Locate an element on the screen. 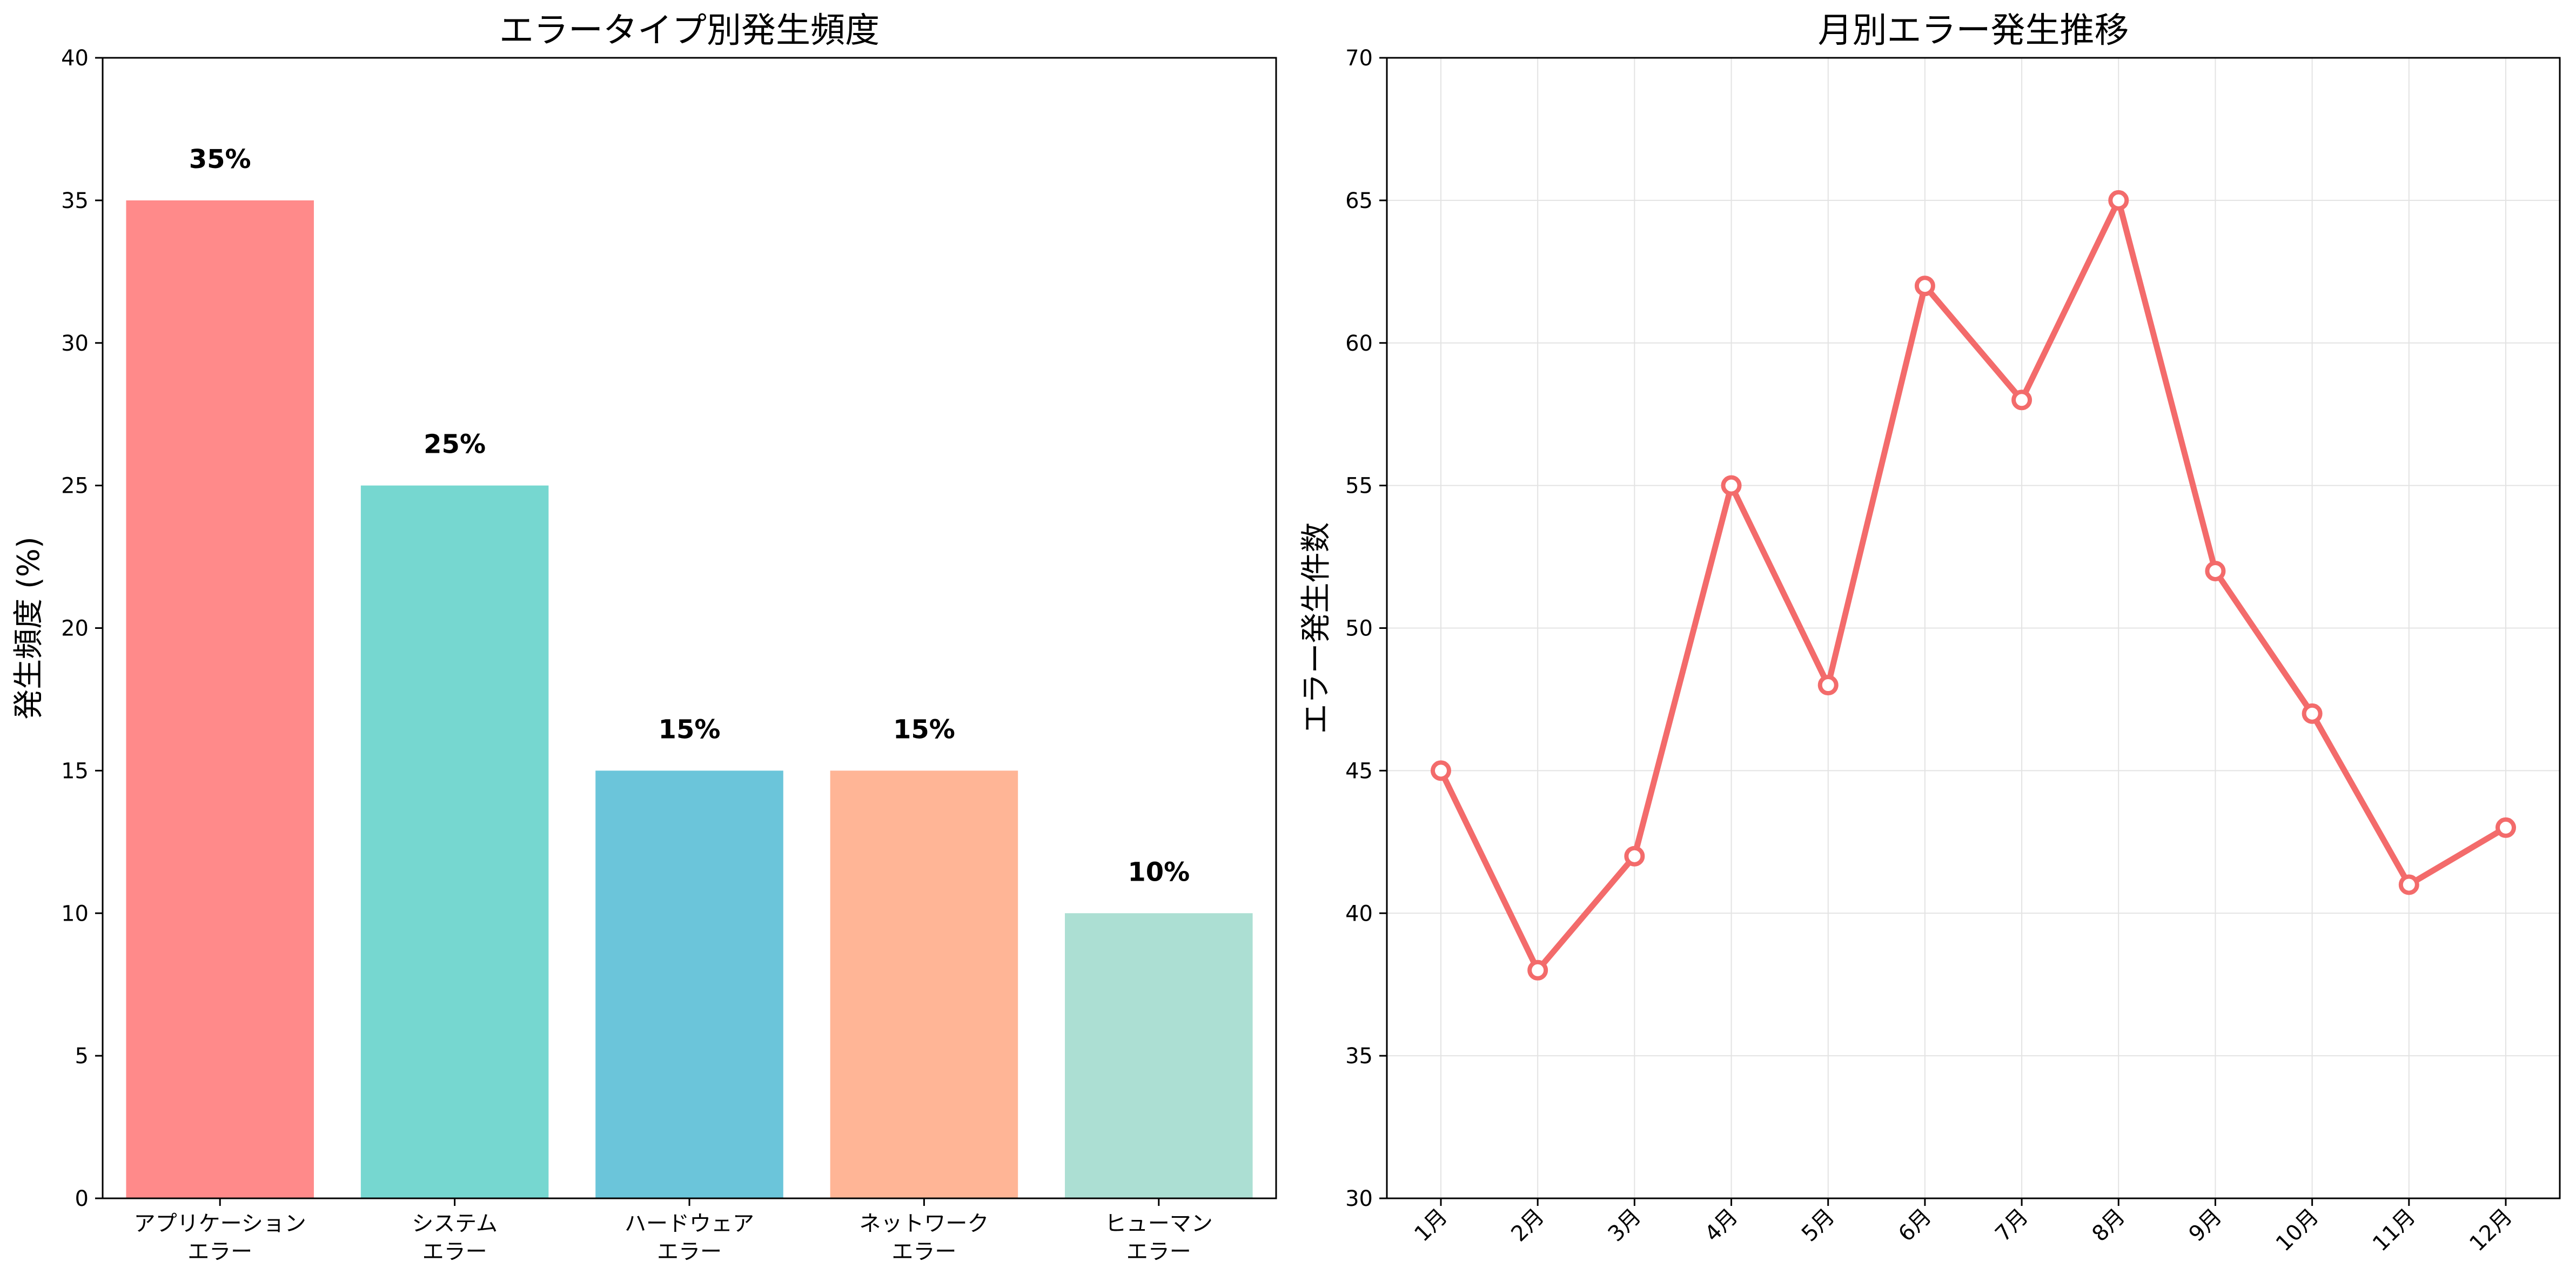 This screenshot has width=2576, height=1281. line-chart-x-ticks: 1月 2月 3月 4月 5月 6月 7月 8月 9月 10月 11月 12月 is located at coordinates (1964, 1227).